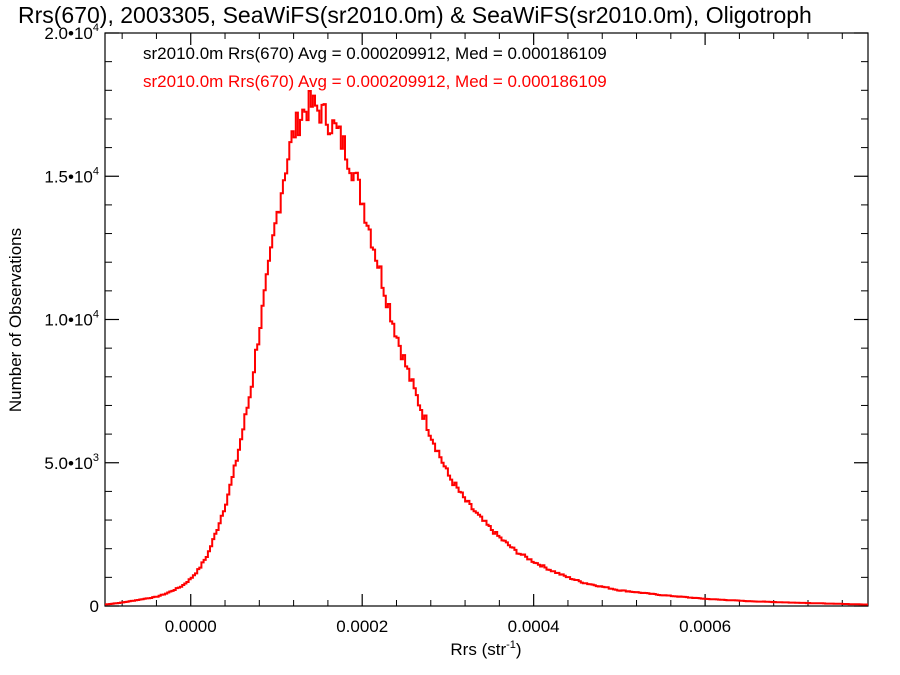 The image size is (900, 675). Describe the element at coordinates (71, 32) in the screenshot. I see `y-tick-label: 2.0•104` at that location.